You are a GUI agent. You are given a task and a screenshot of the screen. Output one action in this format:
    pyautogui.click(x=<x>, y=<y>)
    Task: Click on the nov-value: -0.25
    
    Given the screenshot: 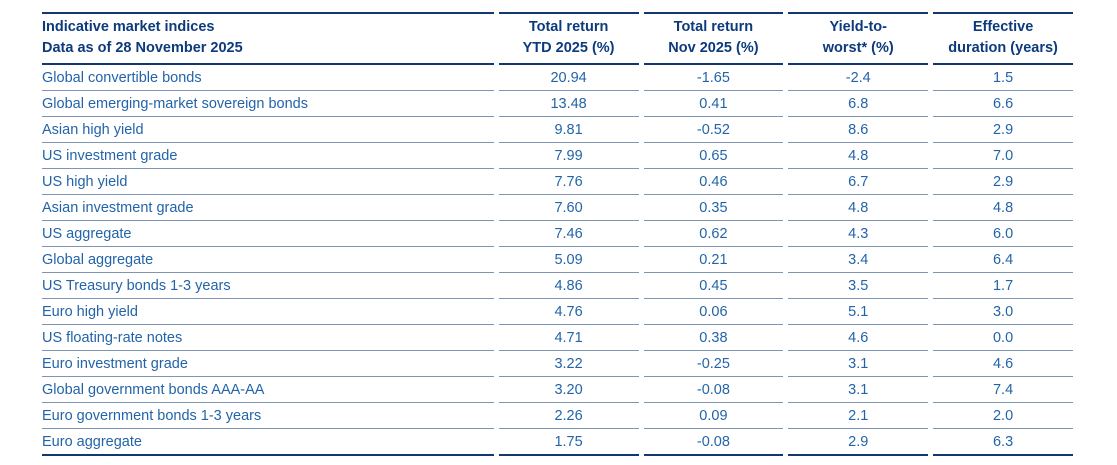 What is the action you would take?
    pyautogui.click(x=713, y=364)
    